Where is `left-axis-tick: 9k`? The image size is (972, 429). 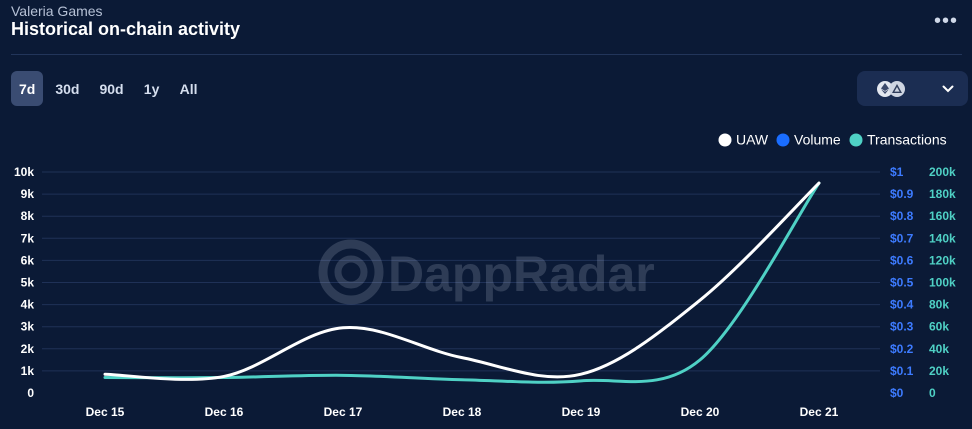 left-axis-tick: 9k is located at coordinates (28, 194).